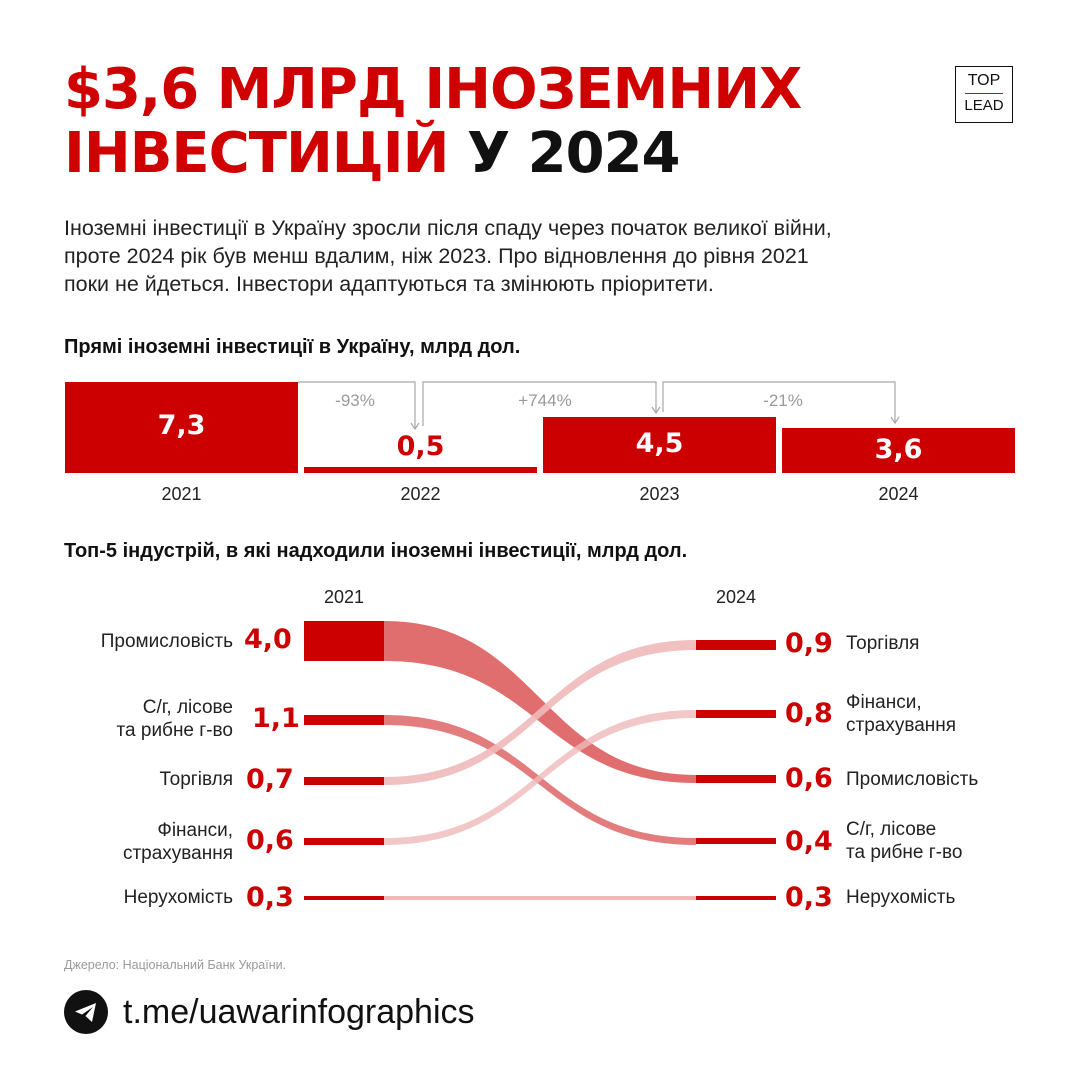 Image resolution: width=1080 pixels, height=1080 pixels. I want to click on bar-2024, so click(898, 450).